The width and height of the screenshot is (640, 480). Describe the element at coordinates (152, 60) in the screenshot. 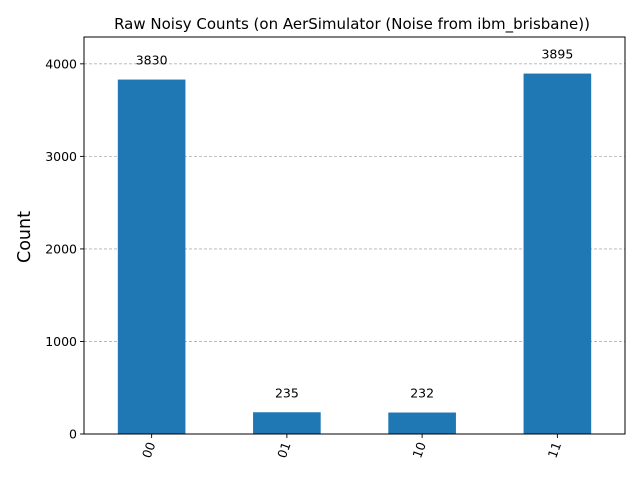

I see `data-label-00: 3830` at that location.